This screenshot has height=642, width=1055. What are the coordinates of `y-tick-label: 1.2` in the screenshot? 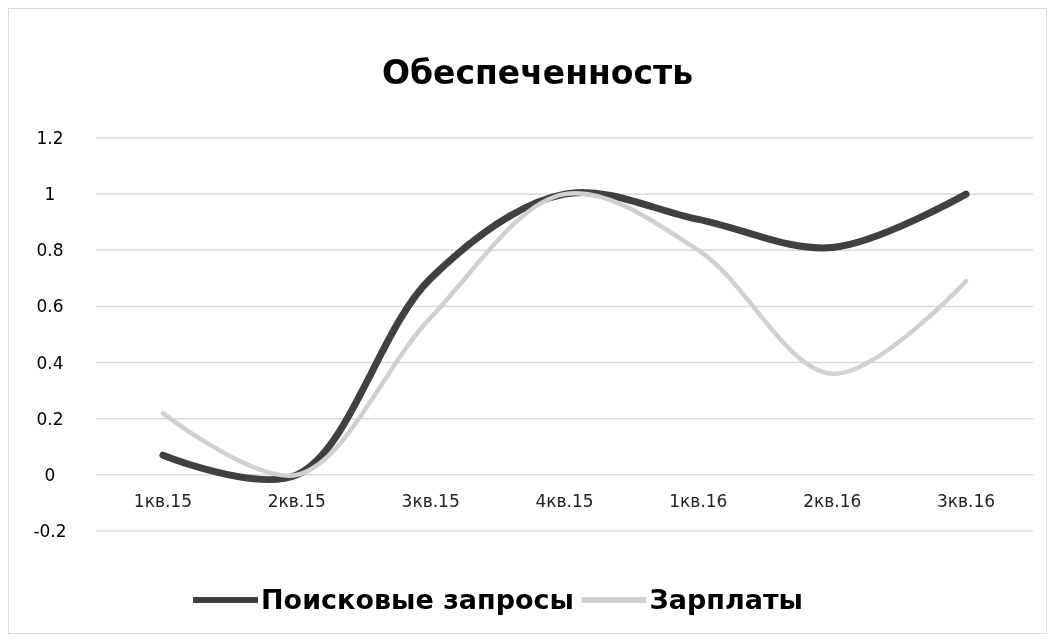 It's located at (50, 137).